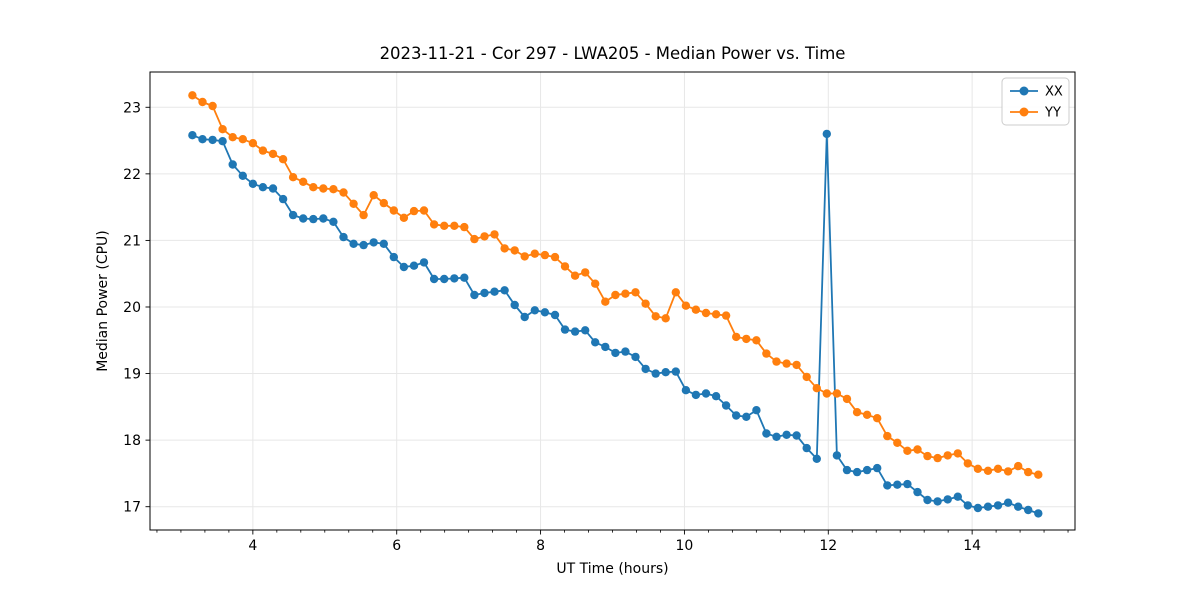 This screenshot has height=600, width=1200. Describe the element at coordinates (132, 308) in the screenshot. I see `y-tick-label: 20` at that location.